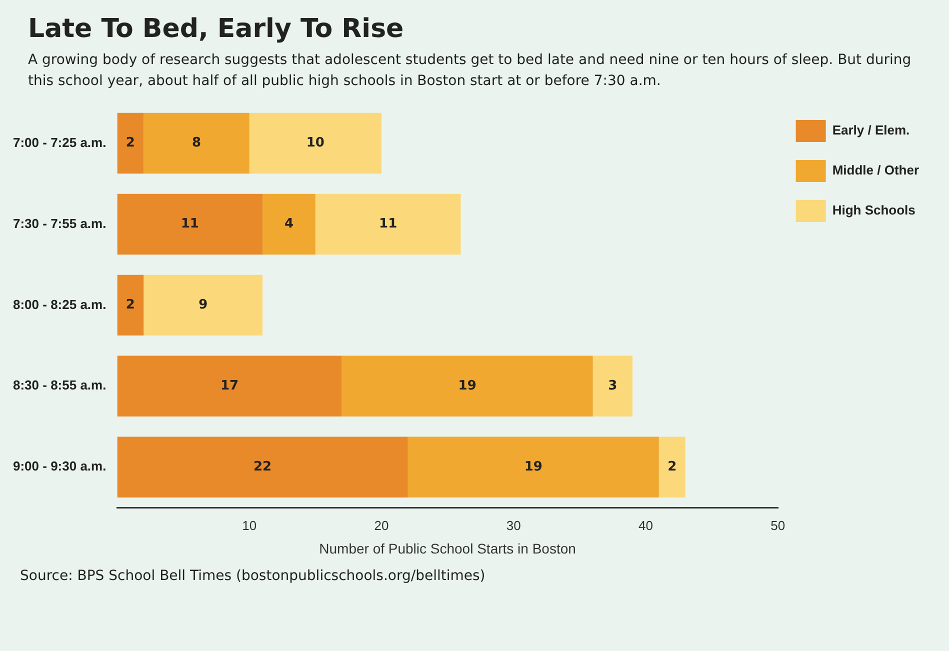 The width and height of the screenshot is (949, 651). What do you see at coordinates (59, 304) in the screenshot?
I see `y-tick-label: 8:00 - 8:25 a.m.` at bounding box center [59, 304].